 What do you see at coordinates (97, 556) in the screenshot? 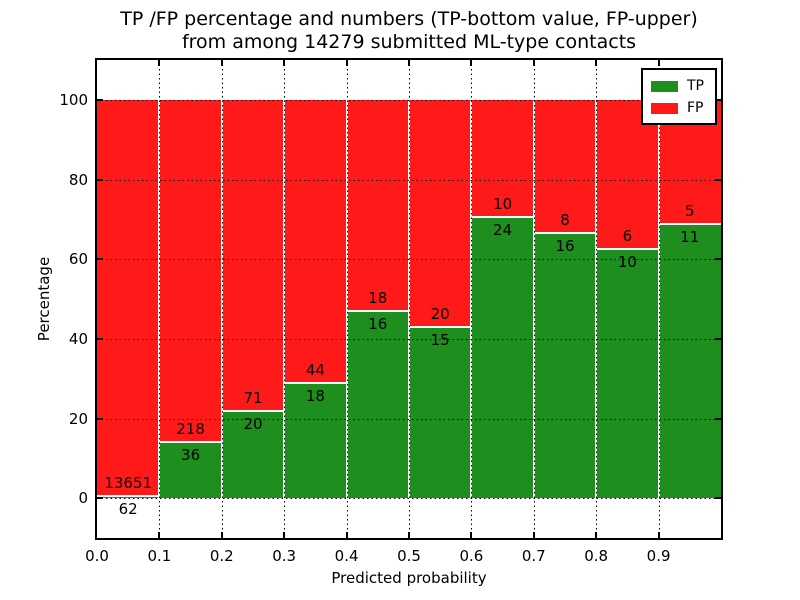
I see `x-tick-label: 0.0` at bounding box center [97, 556].